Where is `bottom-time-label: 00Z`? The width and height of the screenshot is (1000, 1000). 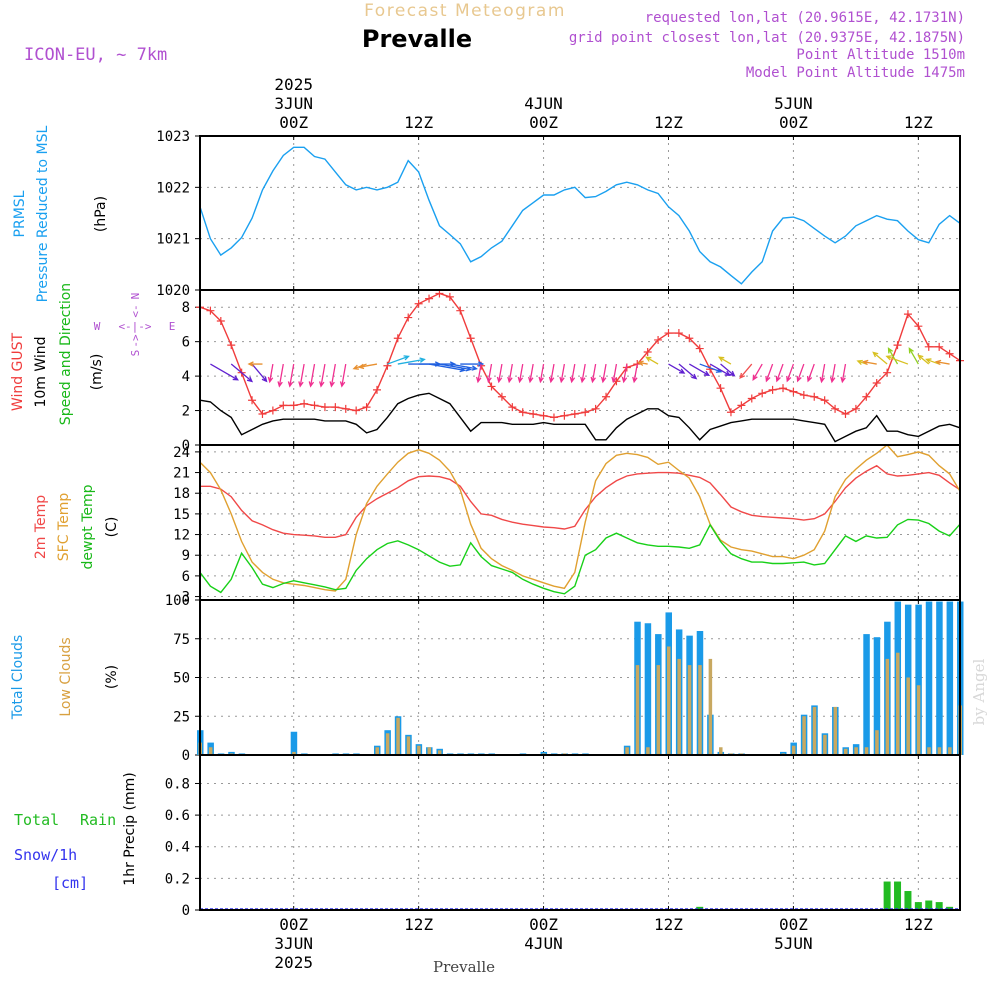 bottom-time-label: 00Z is located at coordinates (543, 924).